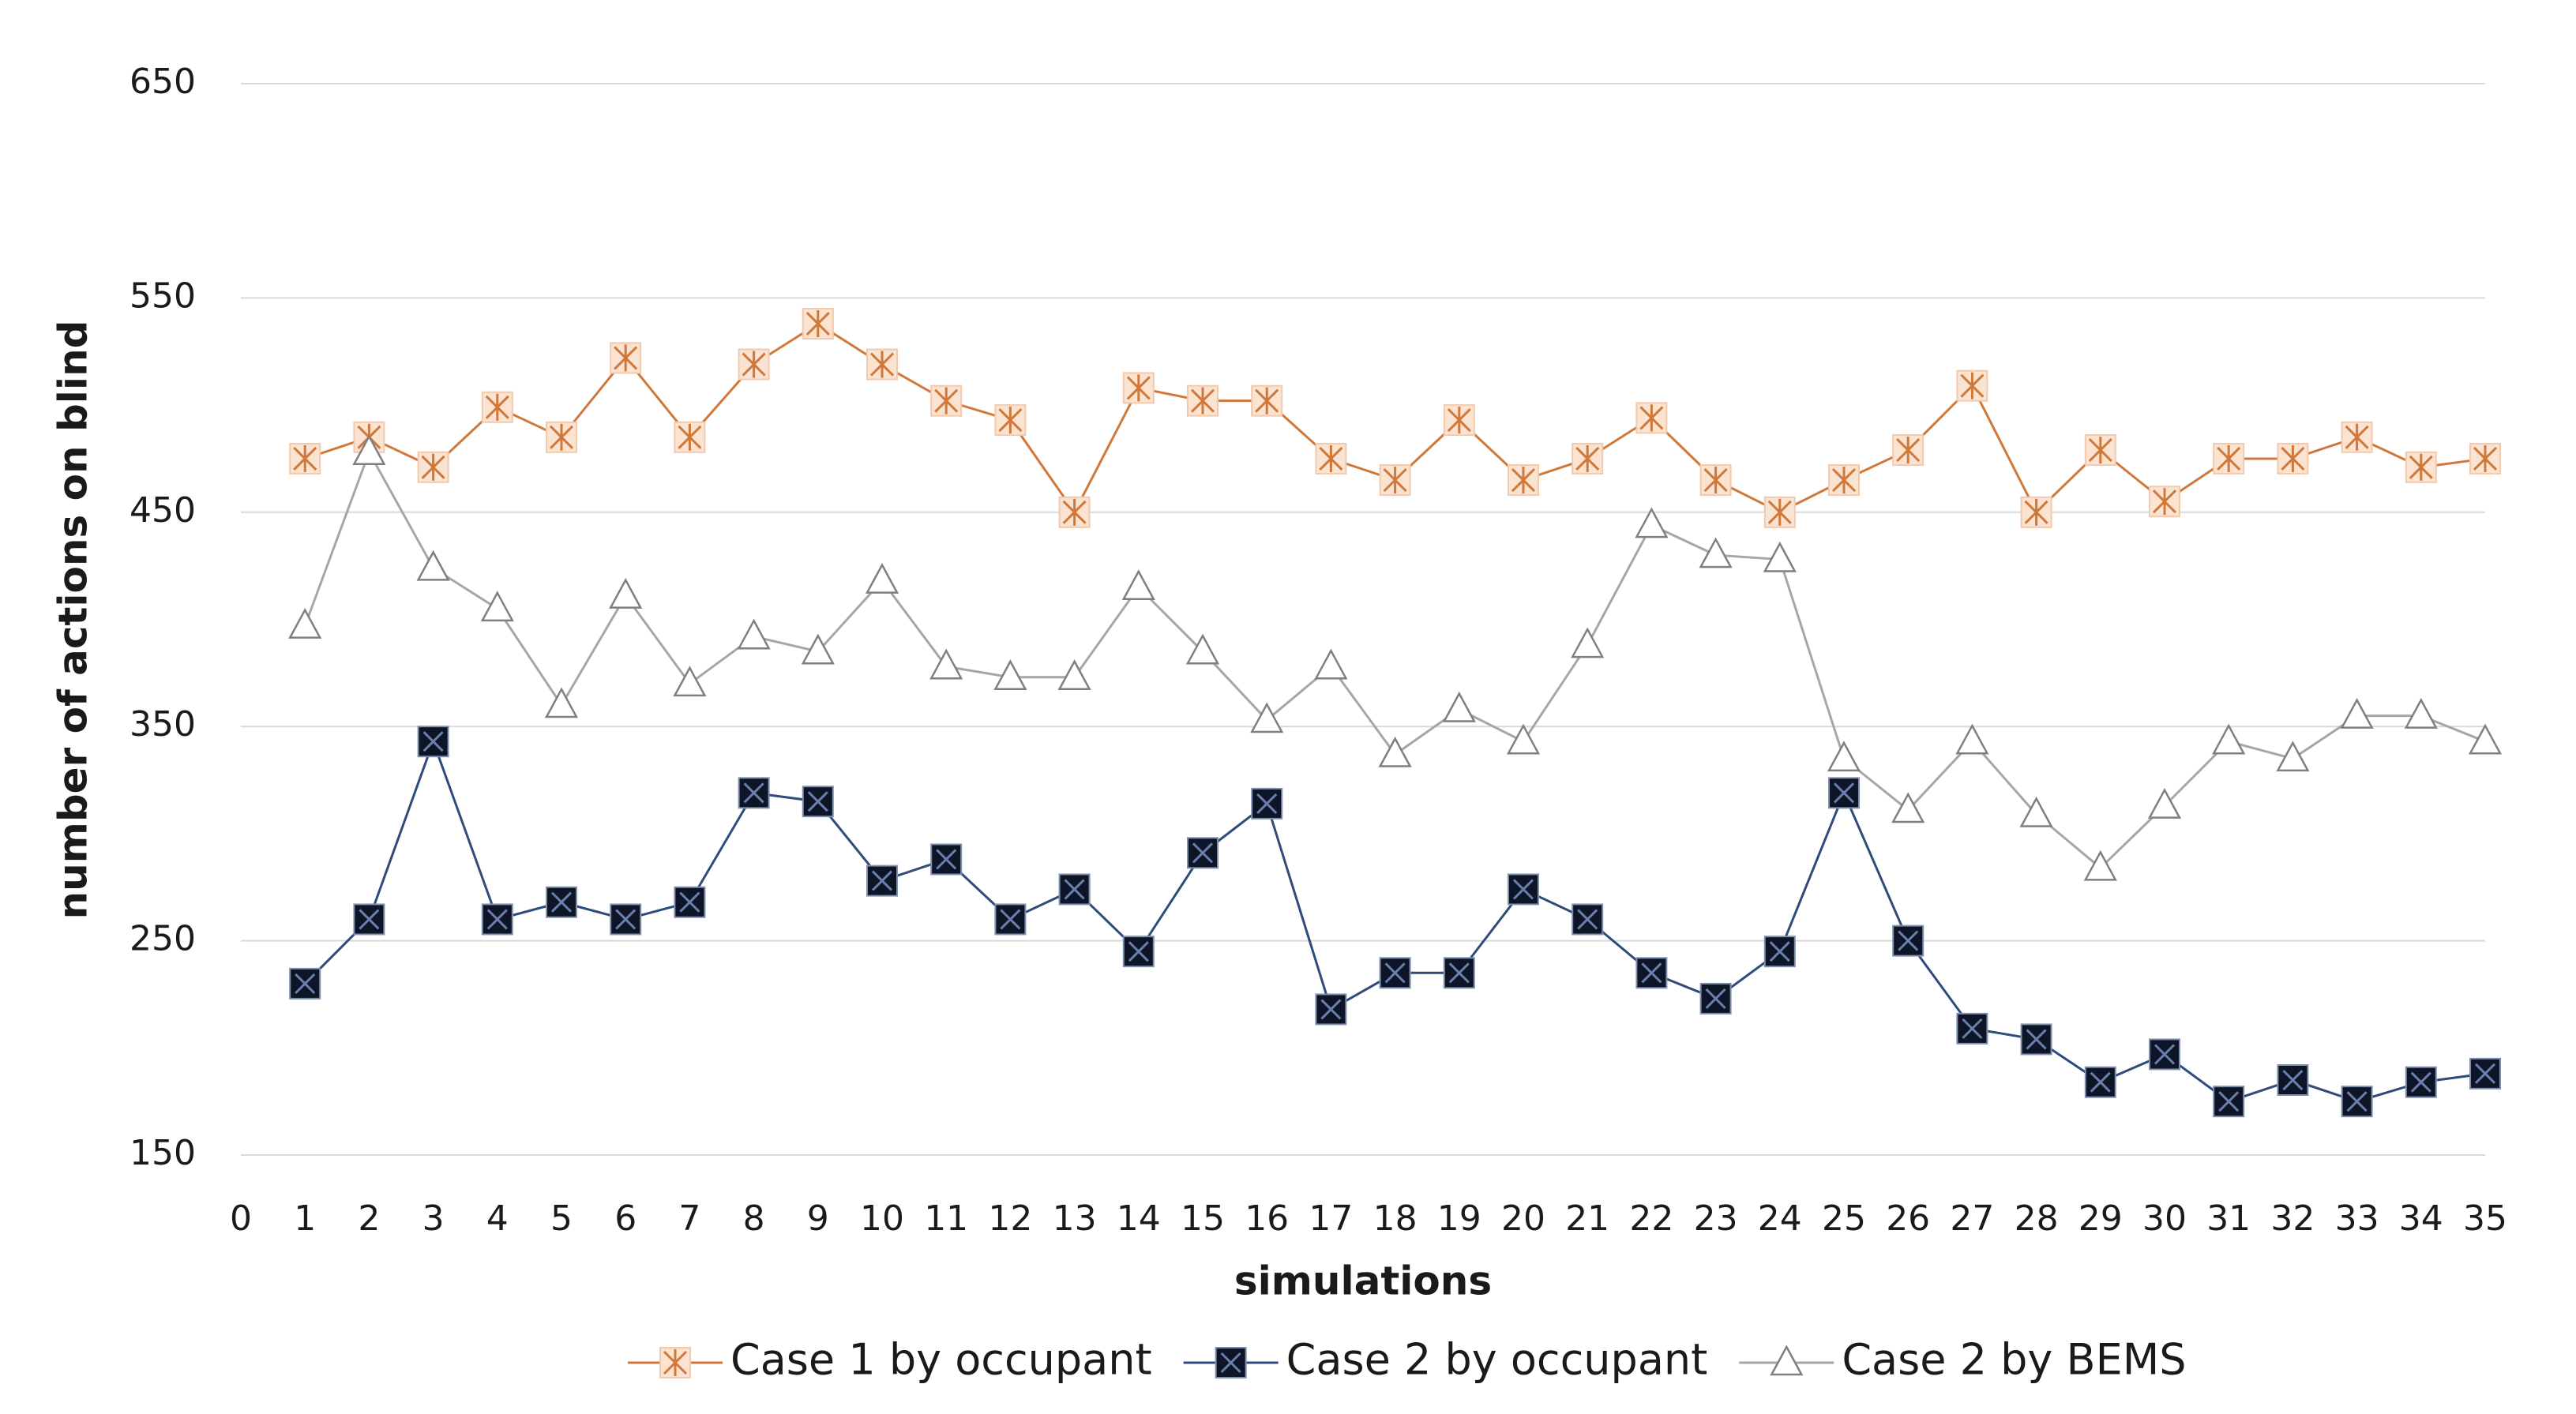 The height and width of the screenshot is (1414, 2576). I want to click on legend-item: Case 2 by BEMS, so click(1963, 1360).